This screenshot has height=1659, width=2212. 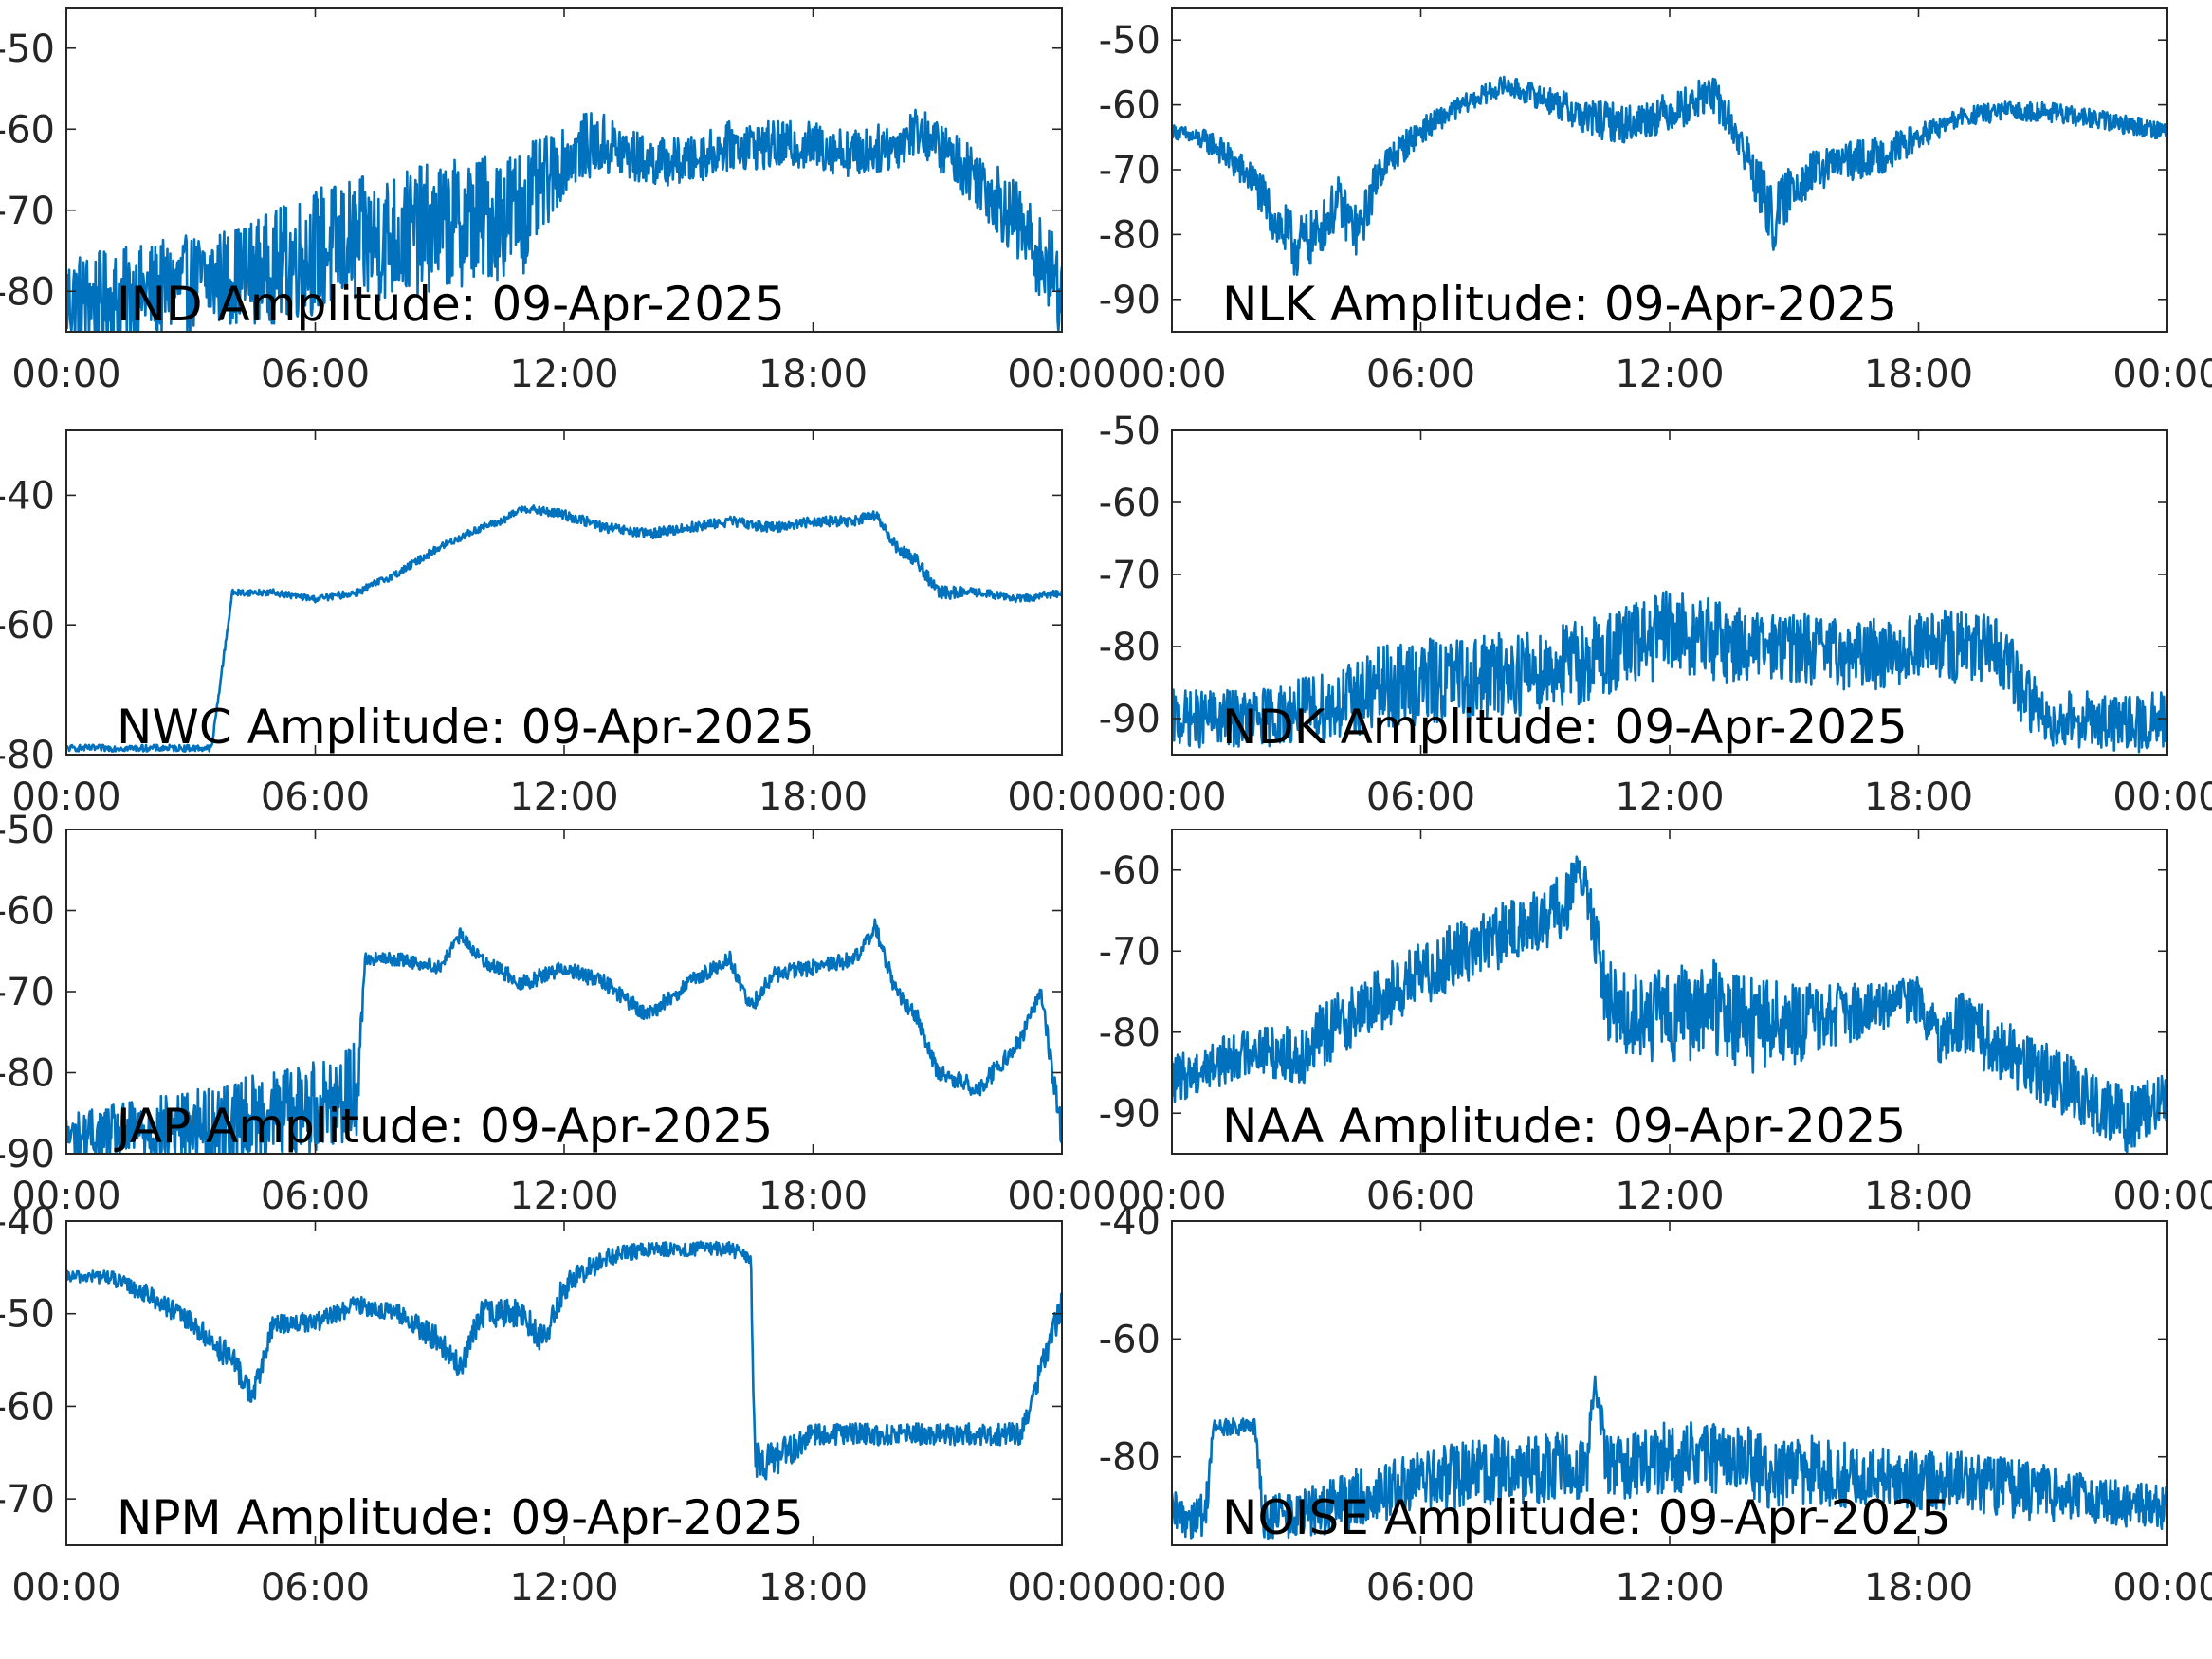 I want to click on panel-title: NWC Amplitude: 09-Apr-2025, so click(x=465, y=727).